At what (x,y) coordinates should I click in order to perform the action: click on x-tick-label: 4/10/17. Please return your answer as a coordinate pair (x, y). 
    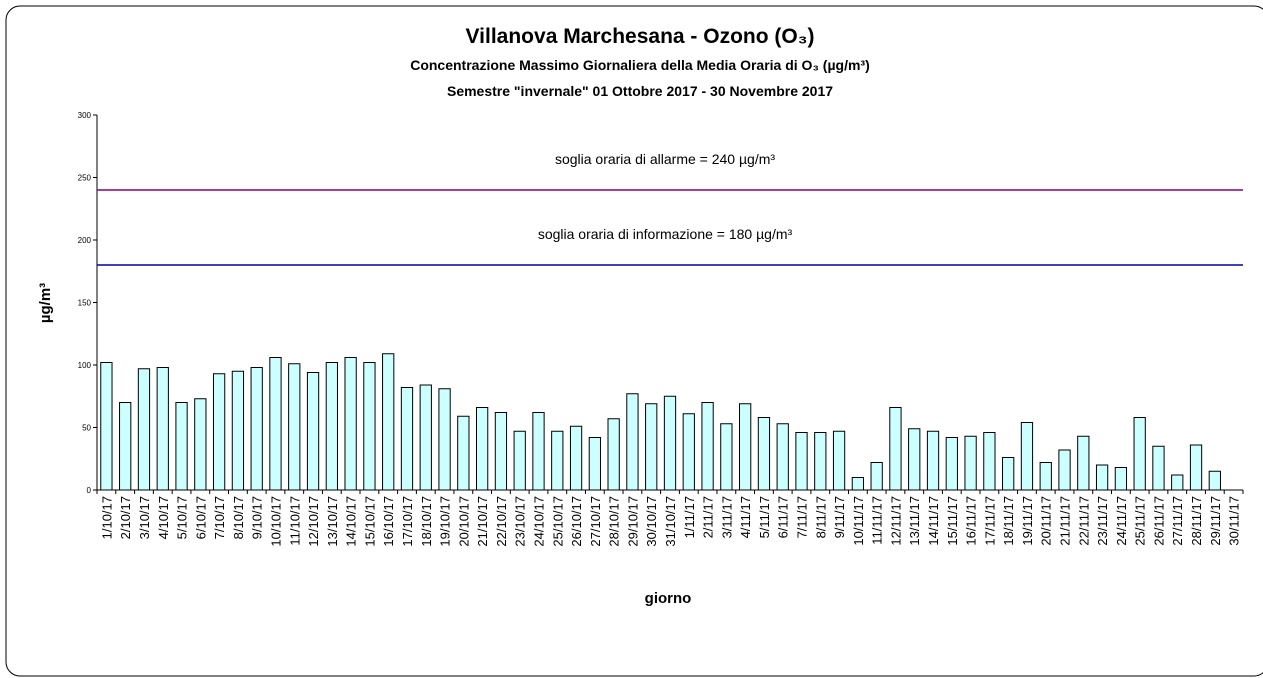
    Looking at the image, I should click on (163, 517).